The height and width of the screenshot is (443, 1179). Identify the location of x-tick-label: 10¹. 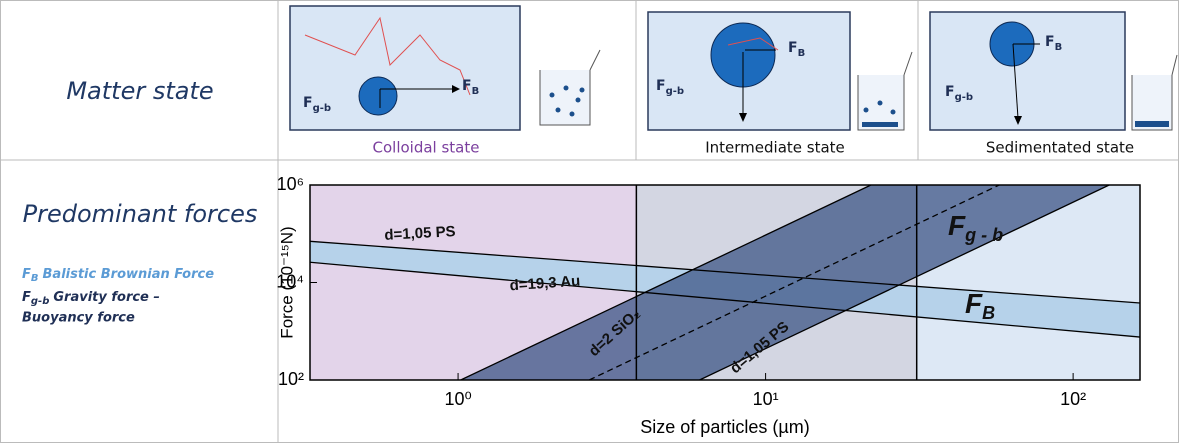
(766, 399).